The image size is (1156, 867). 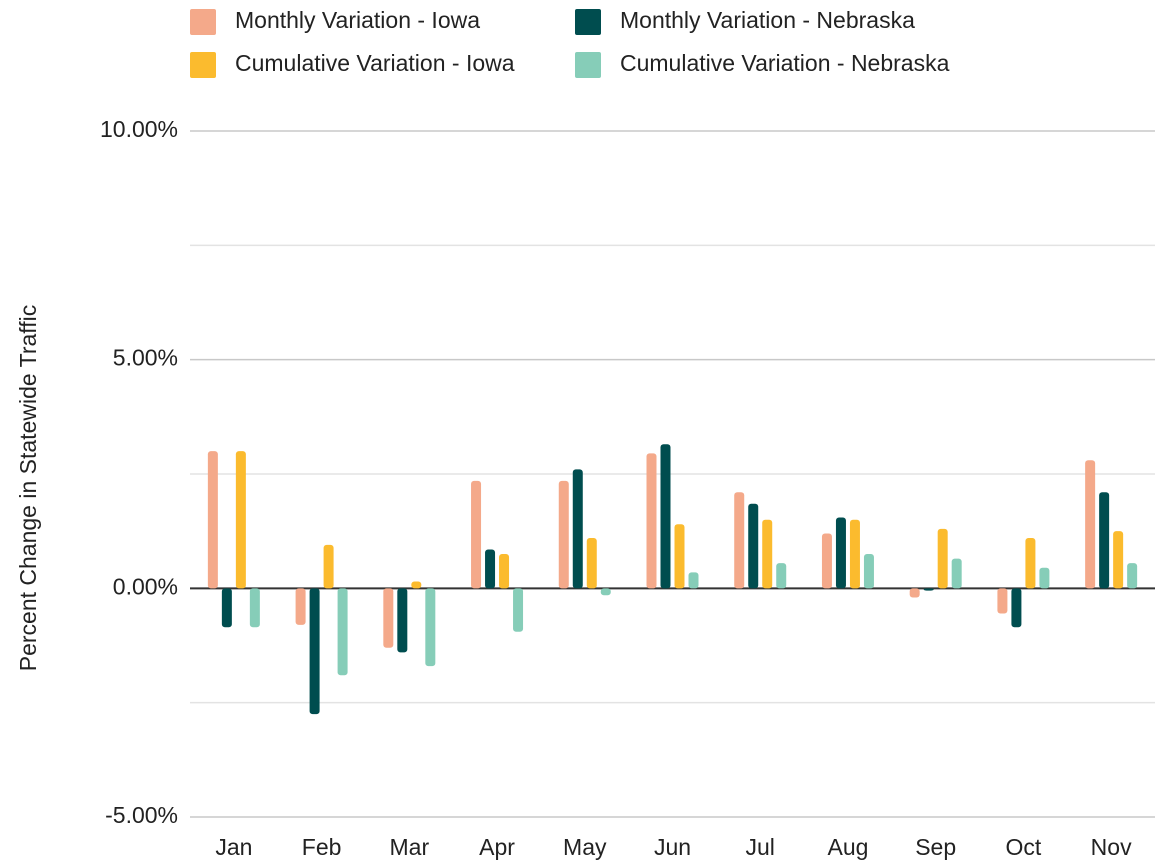 What do you see at coordinates (585, 847) in the screenshot?
I see `x-tick-label: May` at bounding box center [585, 847].